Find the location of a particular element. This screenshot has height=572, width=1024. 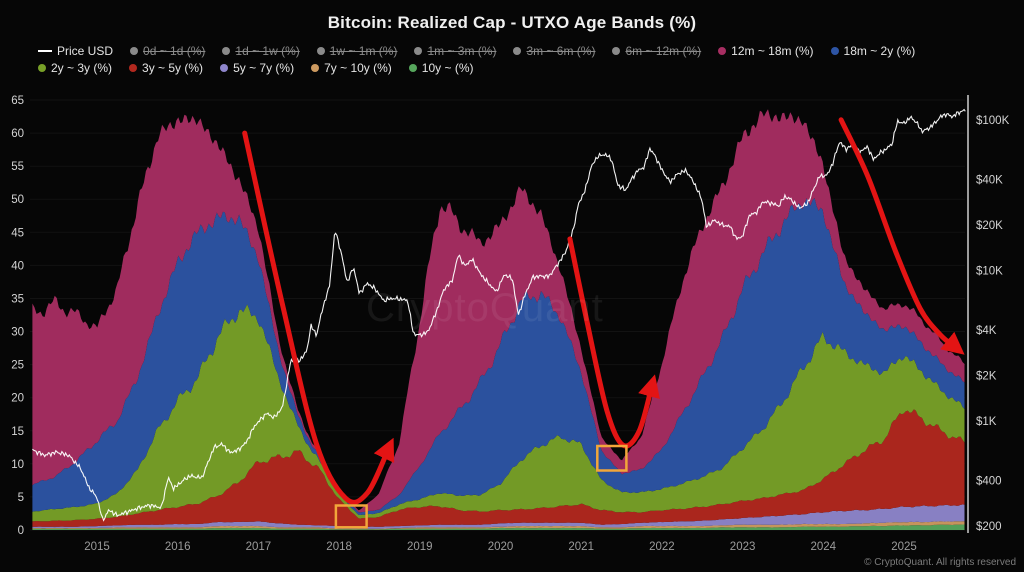

left-axis-tick: 45 is located at coordinates (17, 233).